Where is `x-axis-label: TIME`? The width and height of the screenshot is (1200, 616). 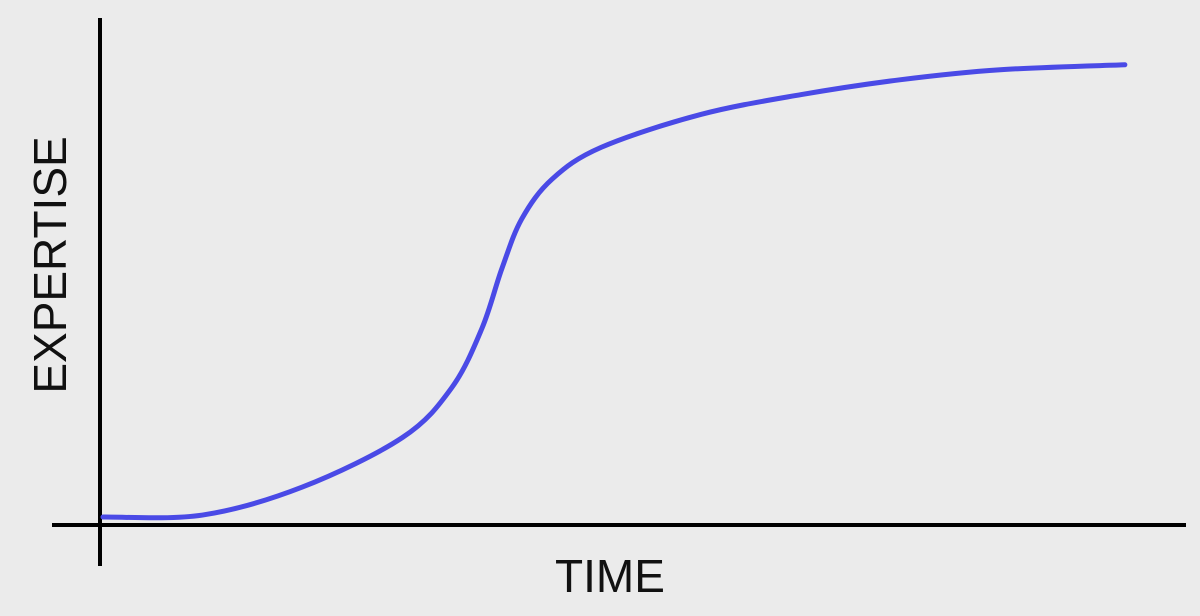 x-axis-label: TIME is located at coordinates (610, 576).